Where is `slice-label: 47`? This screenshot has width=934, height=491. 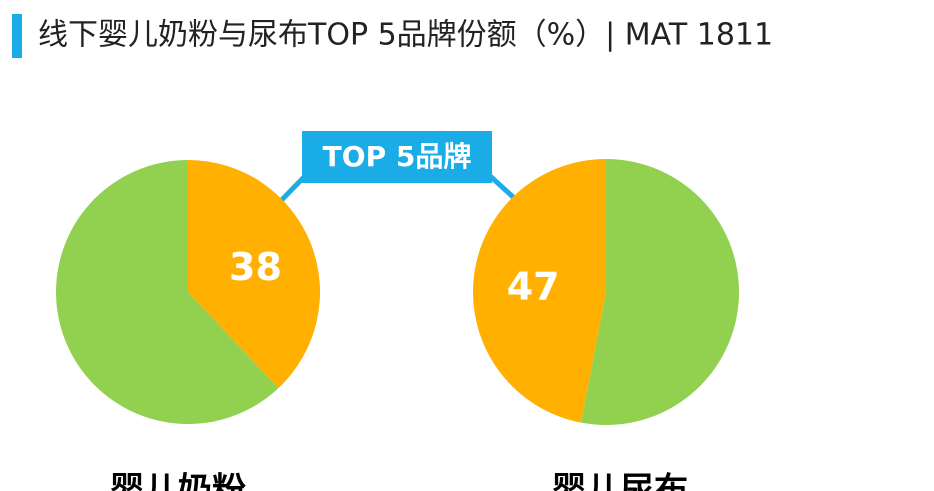 slice-label: 47 is located at coordinates (533, 287).